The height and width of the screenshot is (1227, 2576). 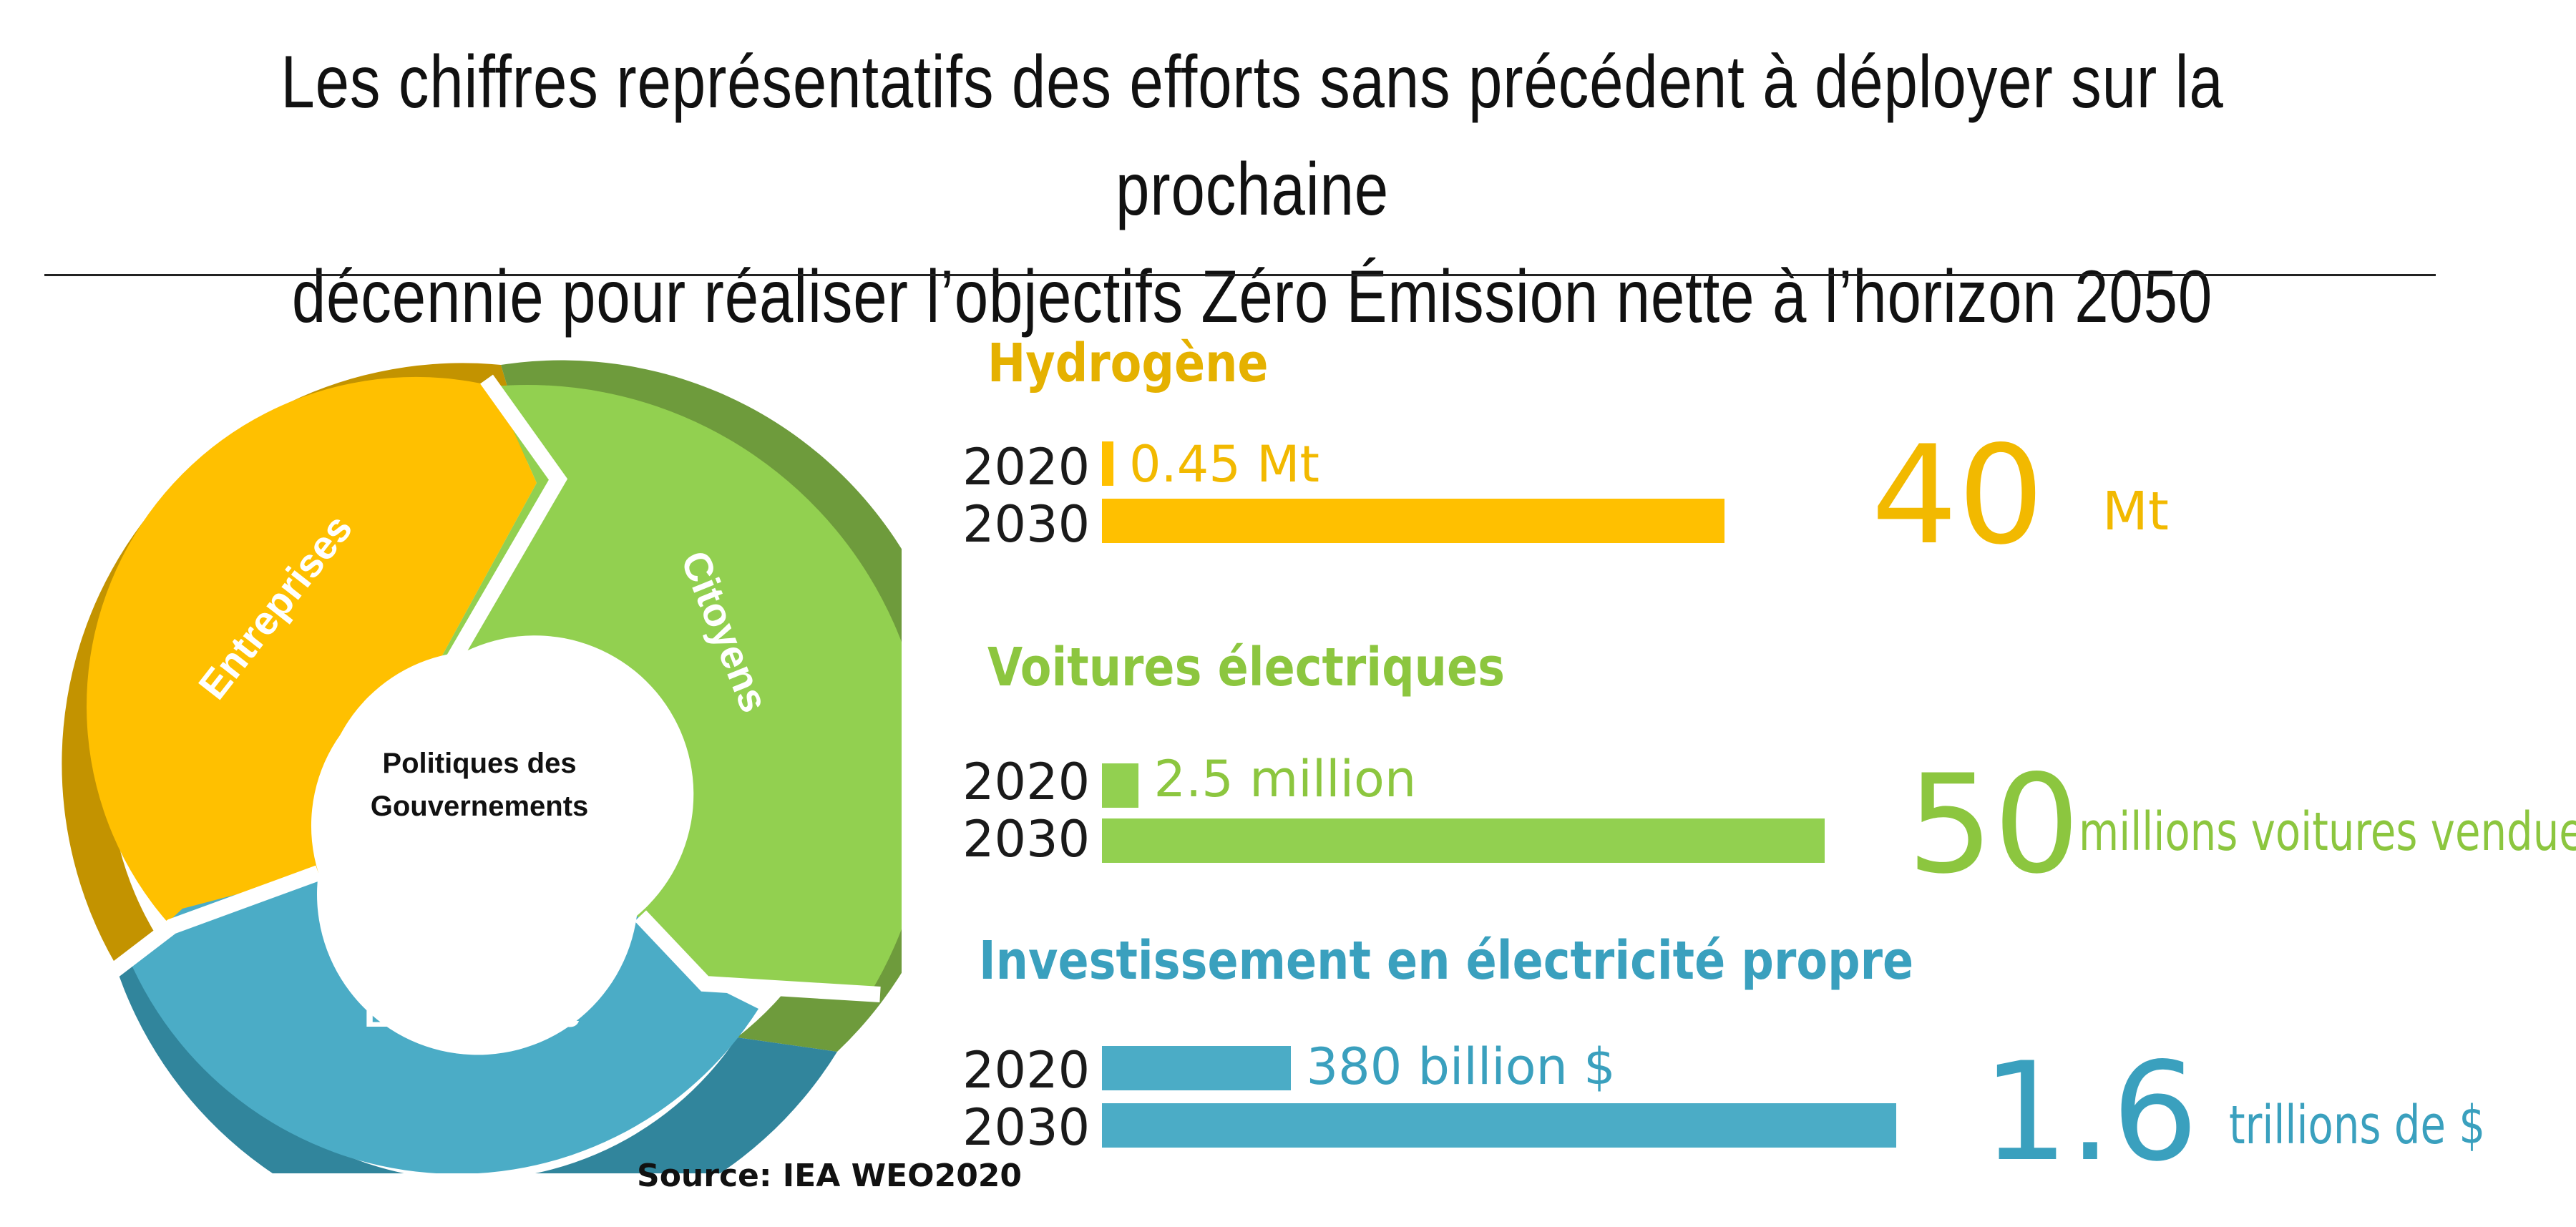 I want to click on hydrogen-2020-value-label: 0.45 Mt, so click(x=1224, y=465).